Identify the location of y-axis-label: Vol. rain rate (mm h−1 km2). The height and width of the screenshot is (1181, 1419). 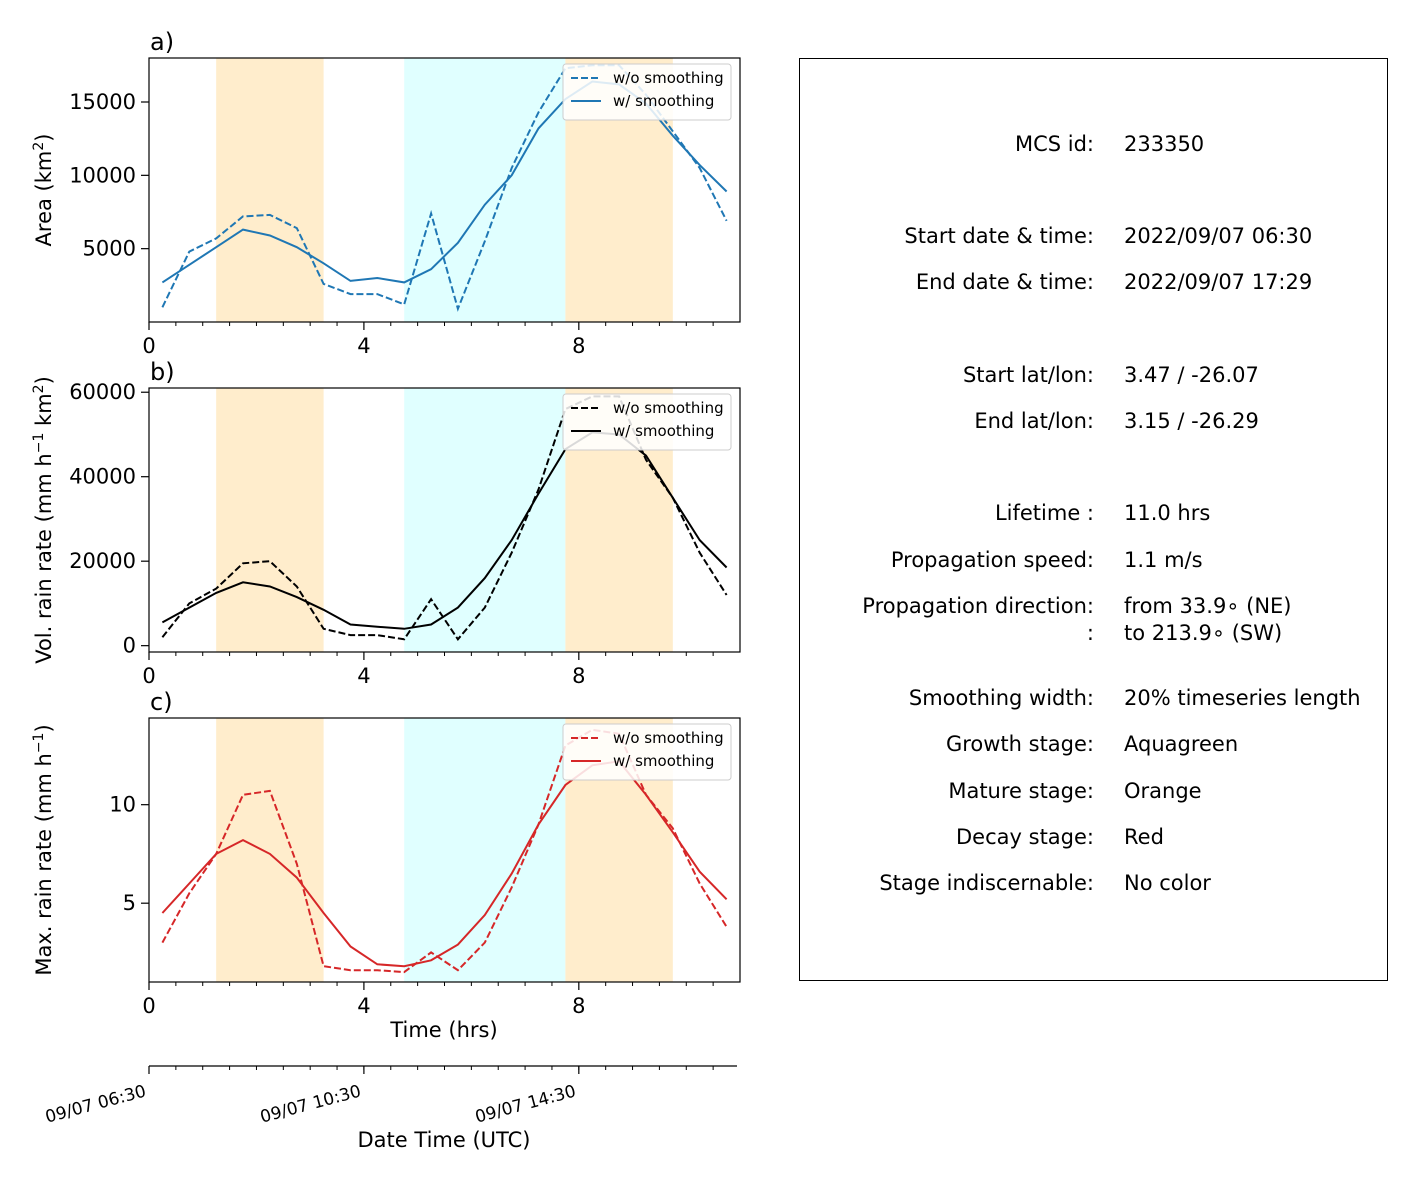
(43, 520).